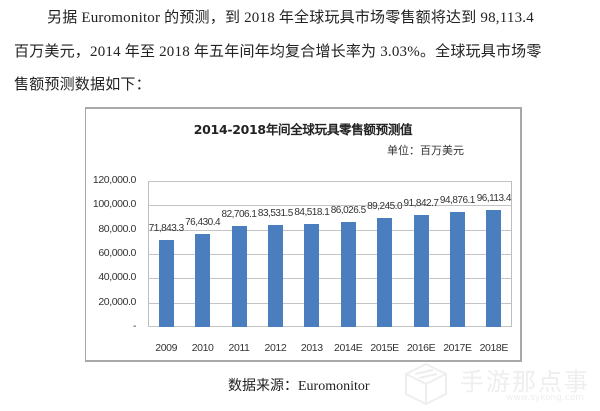 This screenshot has height=411, width=600. I want to click on y-tick-label: -, so click(134, 326).